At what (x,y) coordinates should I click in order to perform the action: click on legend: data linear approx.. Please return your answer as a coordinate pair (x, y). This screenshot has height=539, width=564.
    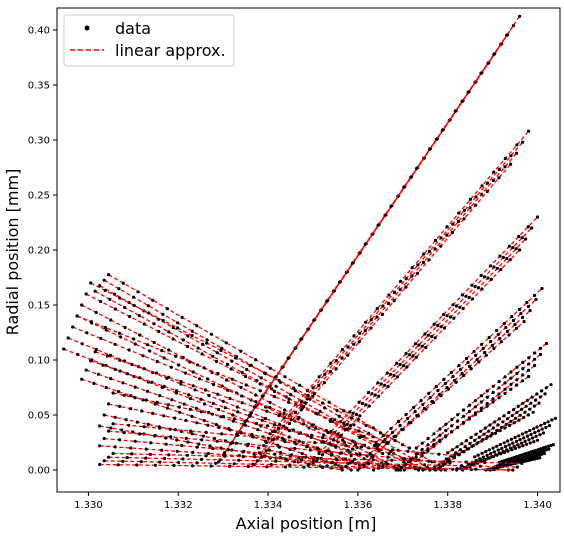
    Looking at the image, I should click on (149, 40).